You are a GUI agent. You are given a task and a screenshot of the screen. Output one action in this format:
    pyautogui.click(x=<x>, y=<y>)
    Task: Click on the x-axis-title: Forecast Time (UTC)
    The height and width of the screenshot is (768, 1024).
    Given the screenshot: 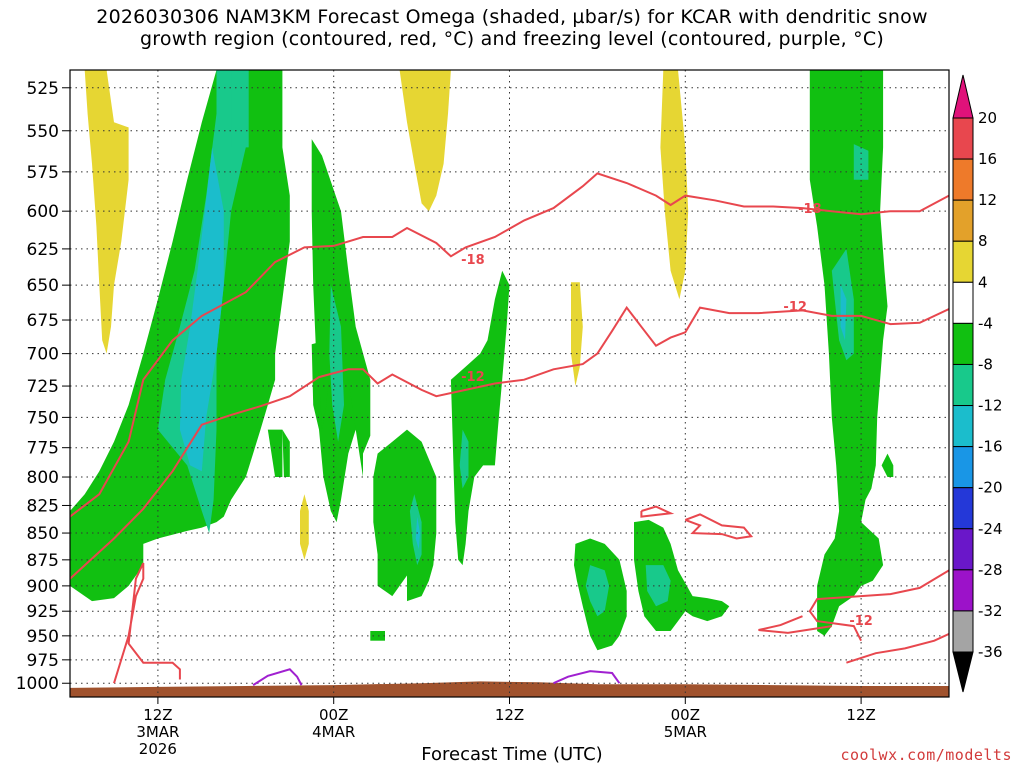 What is the action you would take?
    pyautogui.click(x=512, y=754)
    